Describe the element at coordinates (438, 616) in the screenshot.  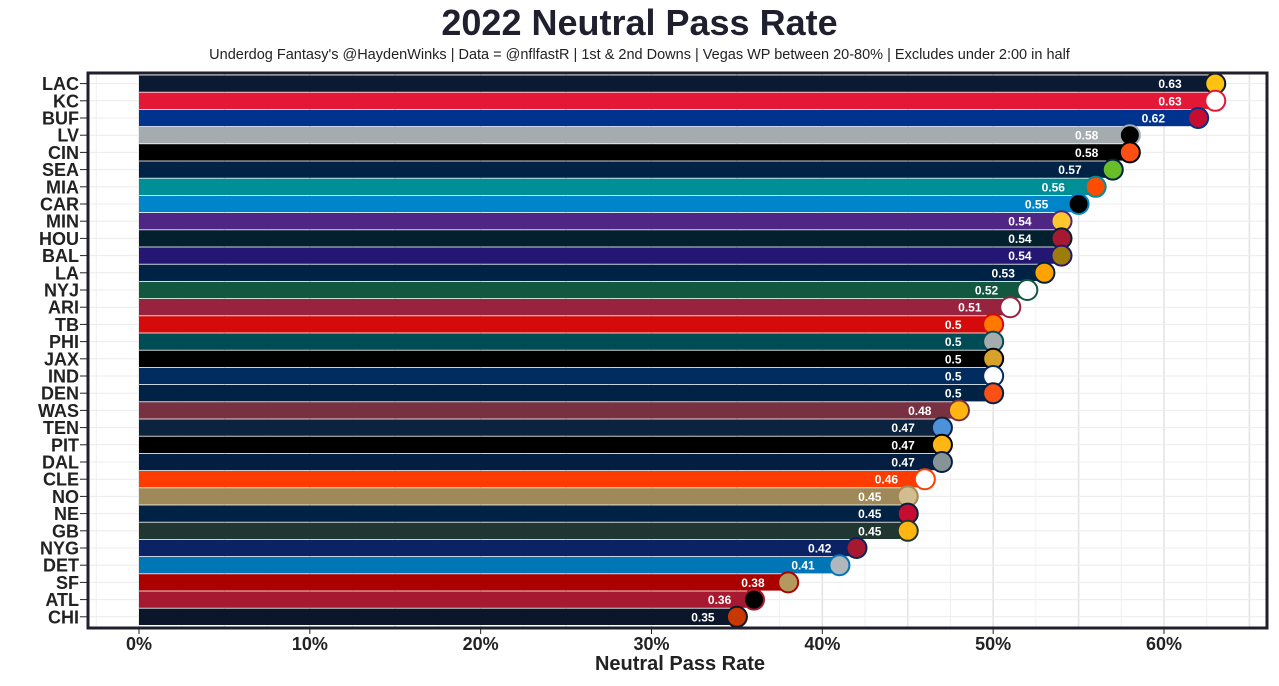
I see `bar-chi` at that location.